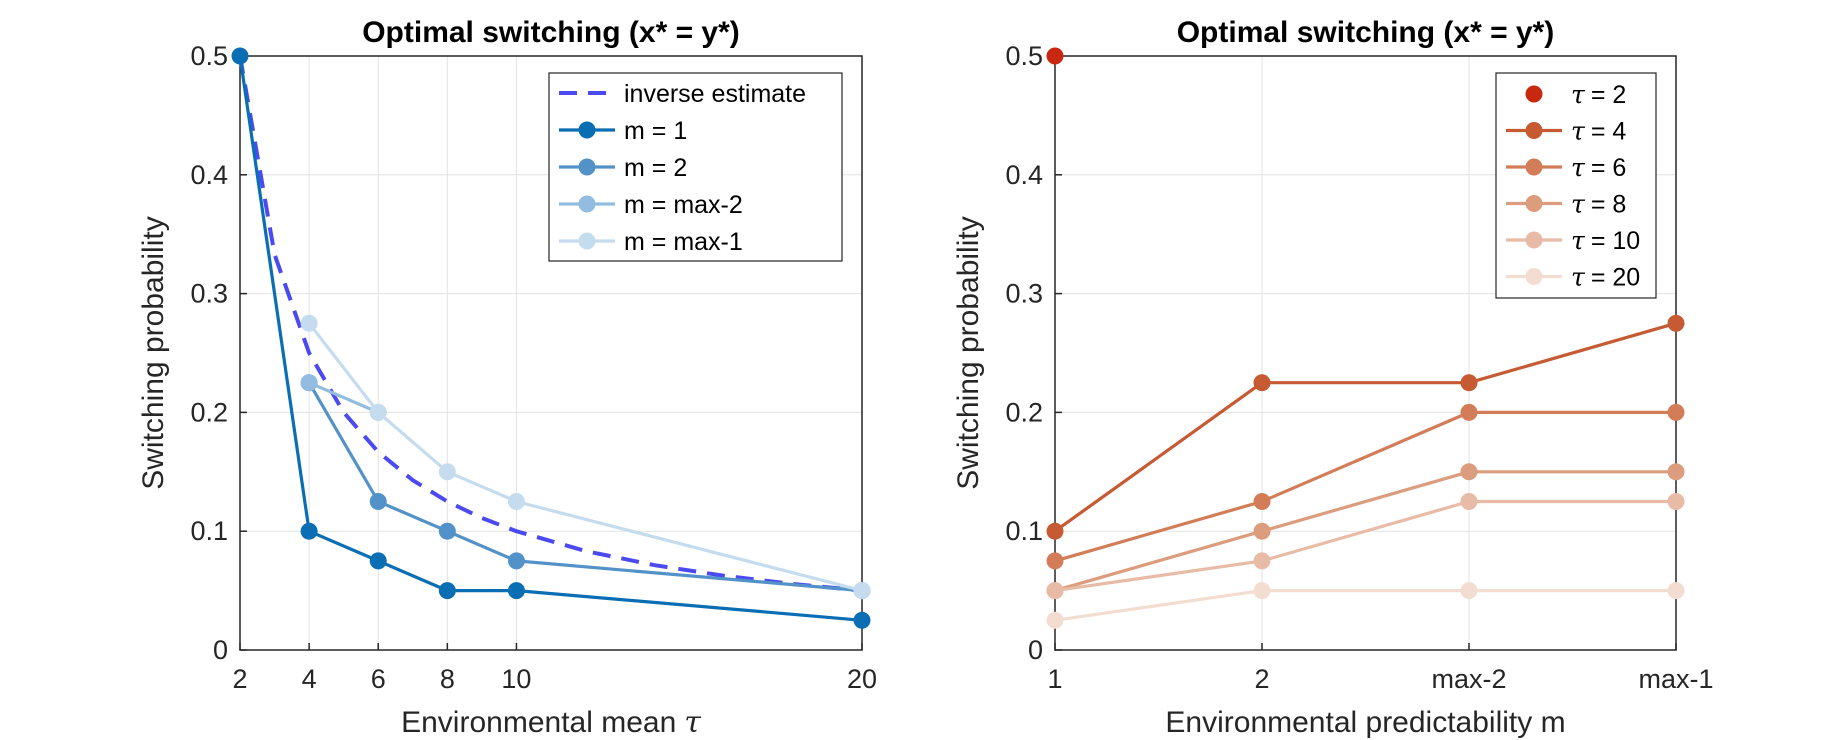  Describe the element at coordinates (682, 94) in the screenshot. I see `legend-entry: inverse estimate` at that location.